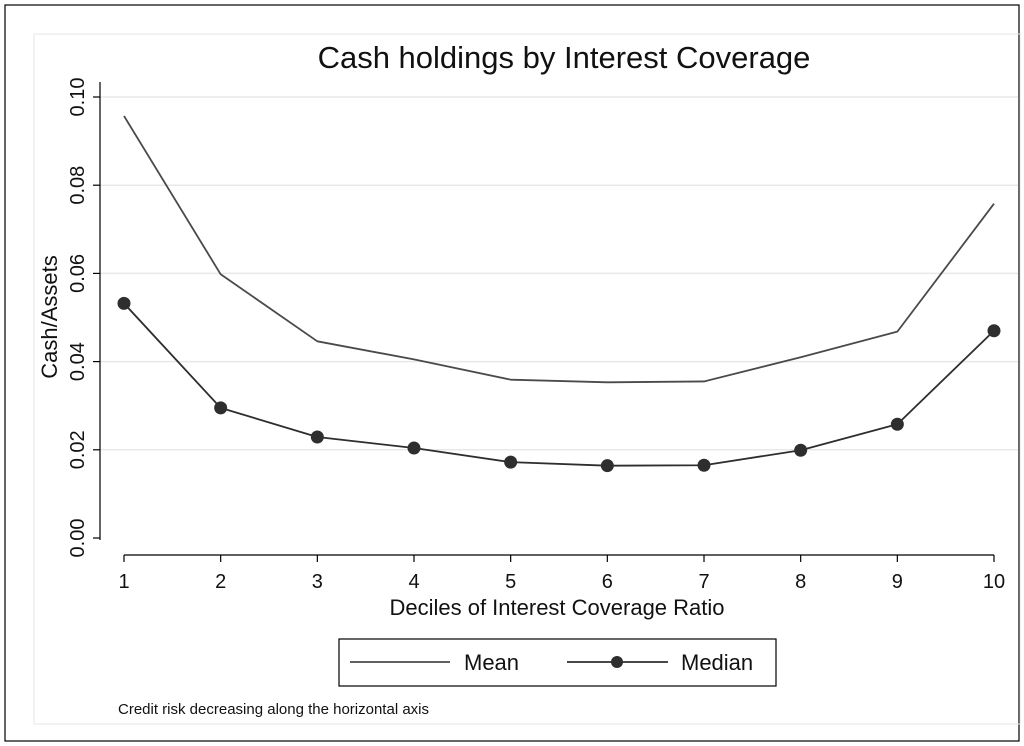  Describe the element at coordinates (617, 662) in the screenshot. I see `legend-swatch-median-marker` at that location.